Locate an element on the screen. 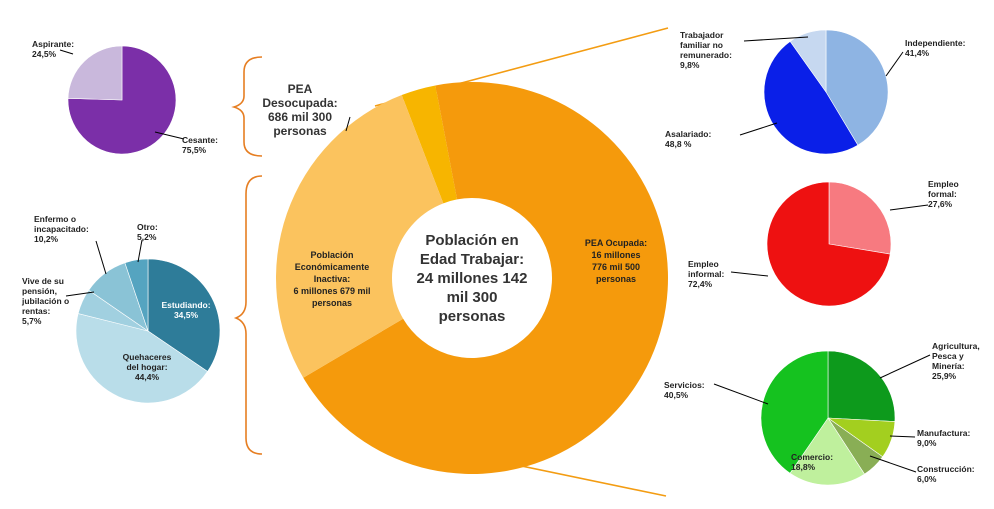 This screenshot has height=509, width=994. label-desocupada-aspirante-line: Aspirante: is located at coordinates (53, 44).